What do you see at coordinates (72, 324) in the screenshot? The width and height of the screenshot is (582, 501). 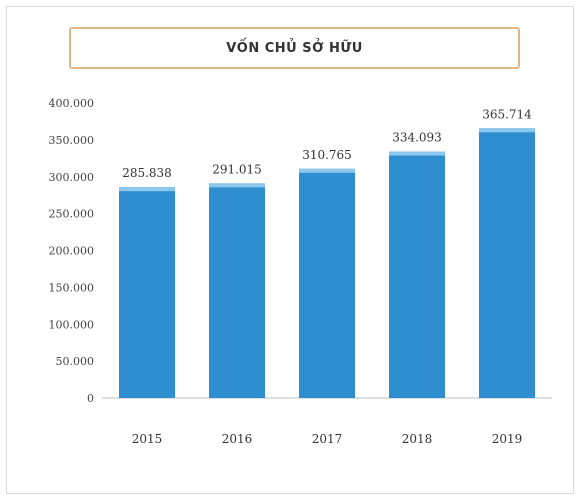 I see `y-tick-label: 100.000` at bounding box center [72, 324].